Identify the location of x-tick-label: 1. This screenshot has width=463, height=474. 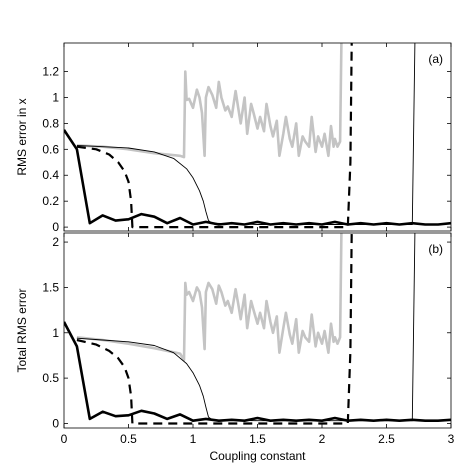
(193, 439).